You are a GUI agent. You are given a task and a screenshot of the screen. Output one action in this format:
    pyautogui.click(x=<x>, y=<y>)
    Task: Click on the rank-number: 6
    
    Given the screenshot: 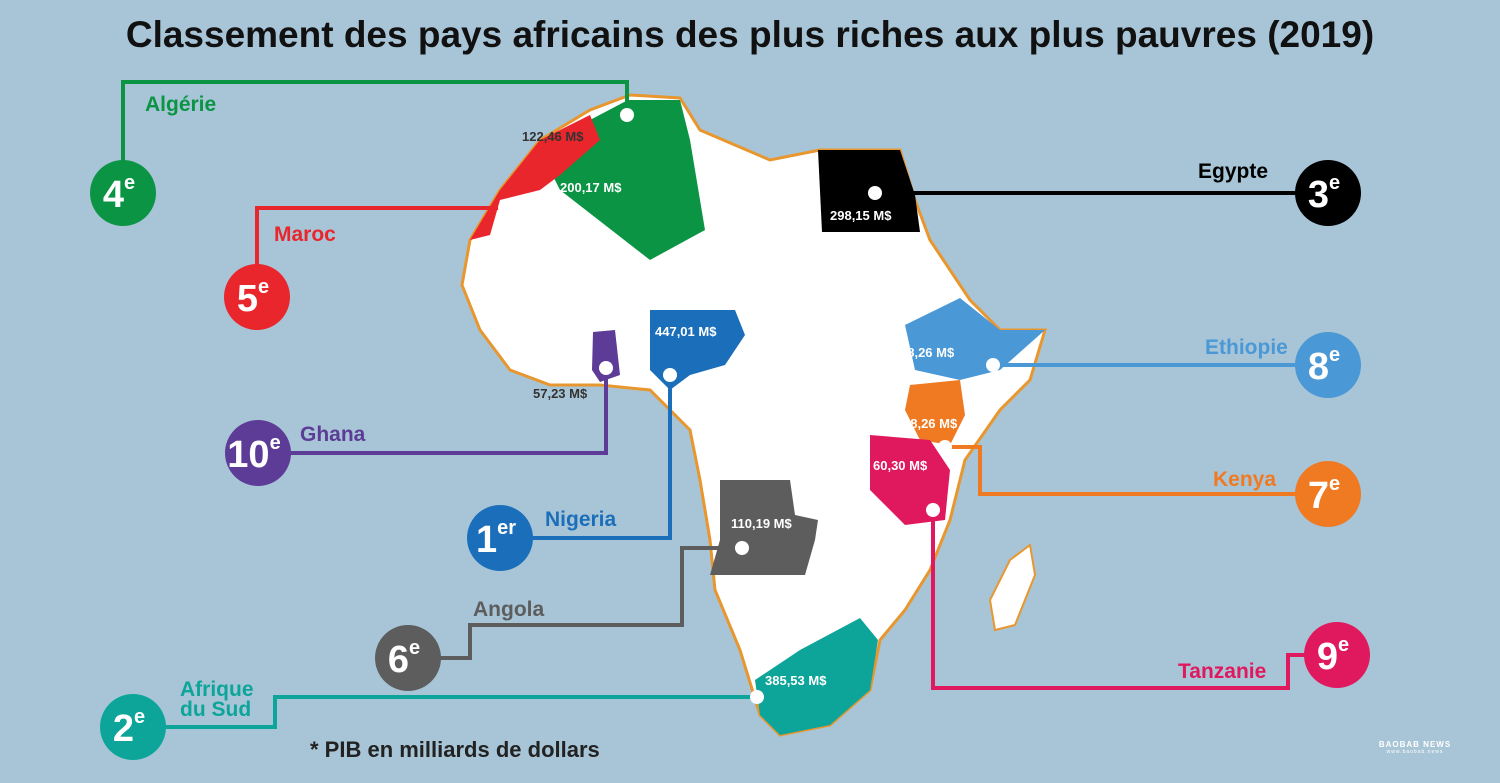 What is the action you would take?
    pyautogui.click(x=398, y=660)
    